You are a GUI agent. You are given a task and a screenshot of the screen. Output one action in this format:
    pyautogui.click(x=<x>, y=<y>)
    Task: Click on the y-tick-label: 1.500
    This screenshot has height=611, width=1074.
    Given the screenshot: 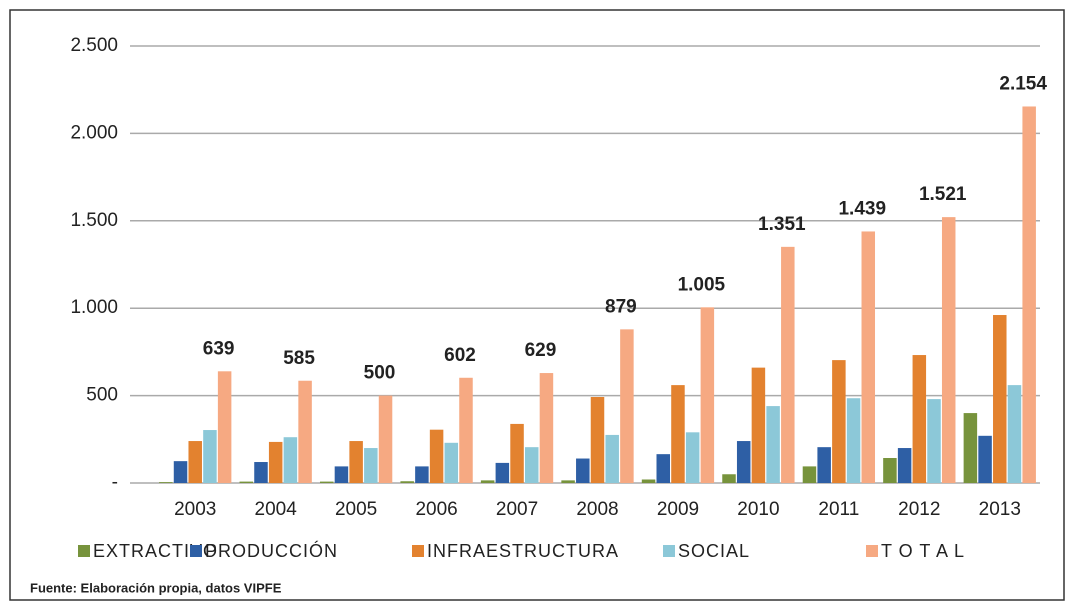 What is the action you would take?
    pyautogui.click(x=94, y=220)
    